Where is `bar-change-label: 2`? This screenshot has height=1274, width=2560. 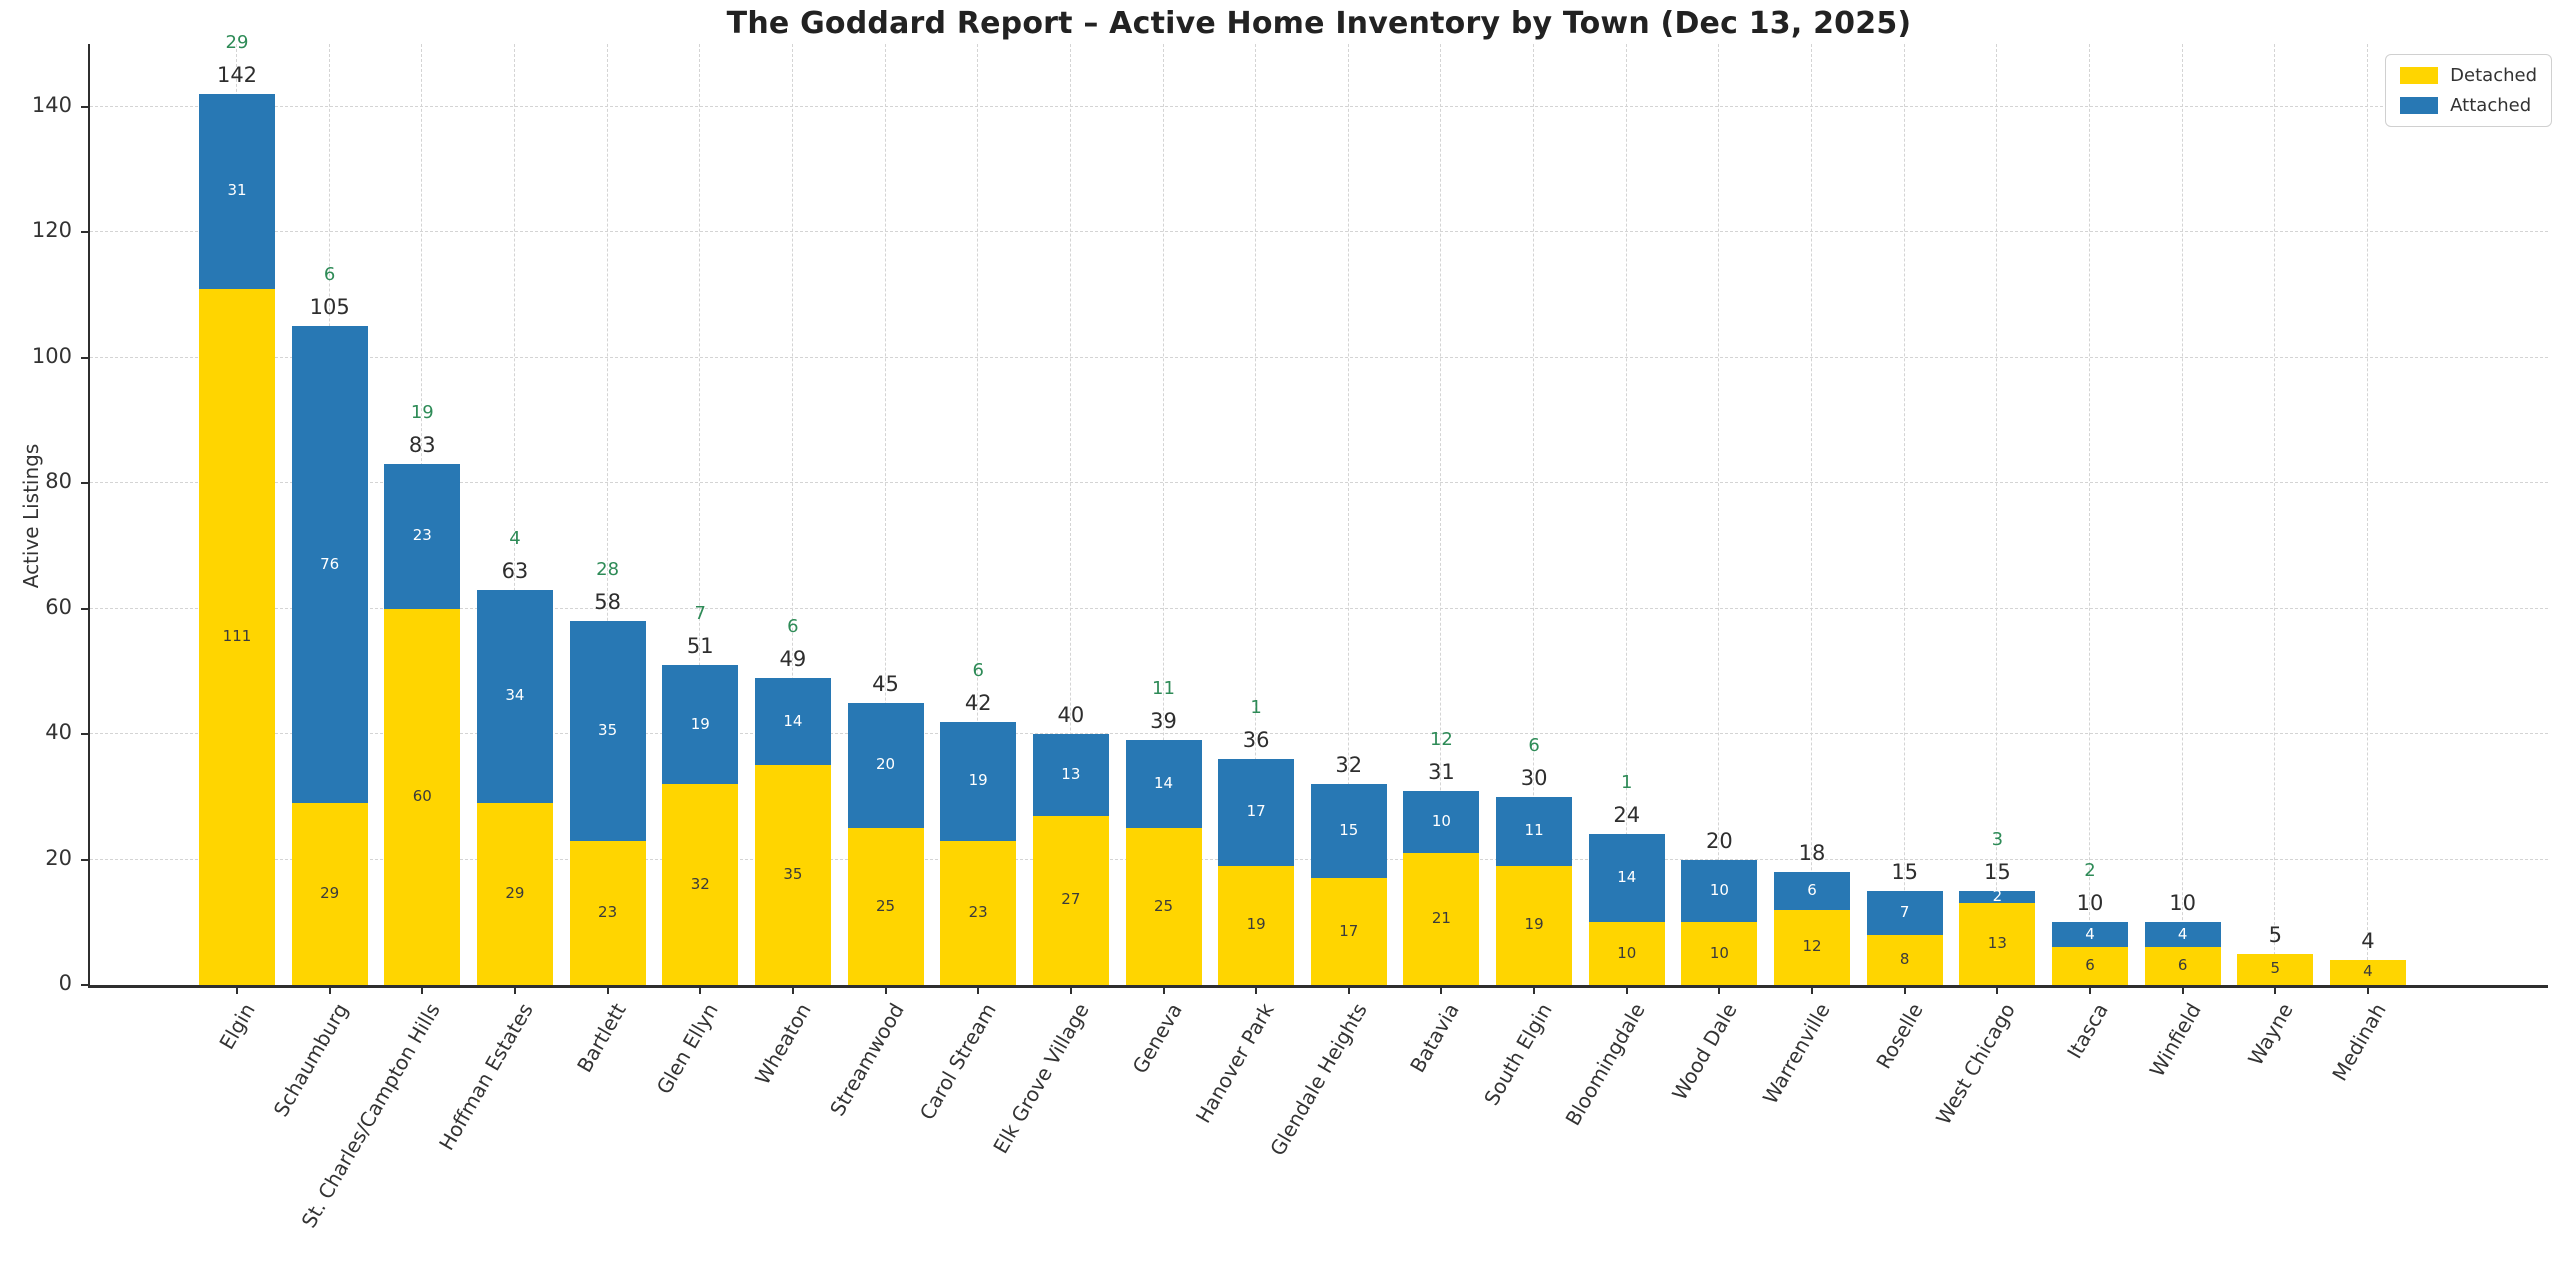 bar-change-label: 2 is located at coordinates (2090, 871).